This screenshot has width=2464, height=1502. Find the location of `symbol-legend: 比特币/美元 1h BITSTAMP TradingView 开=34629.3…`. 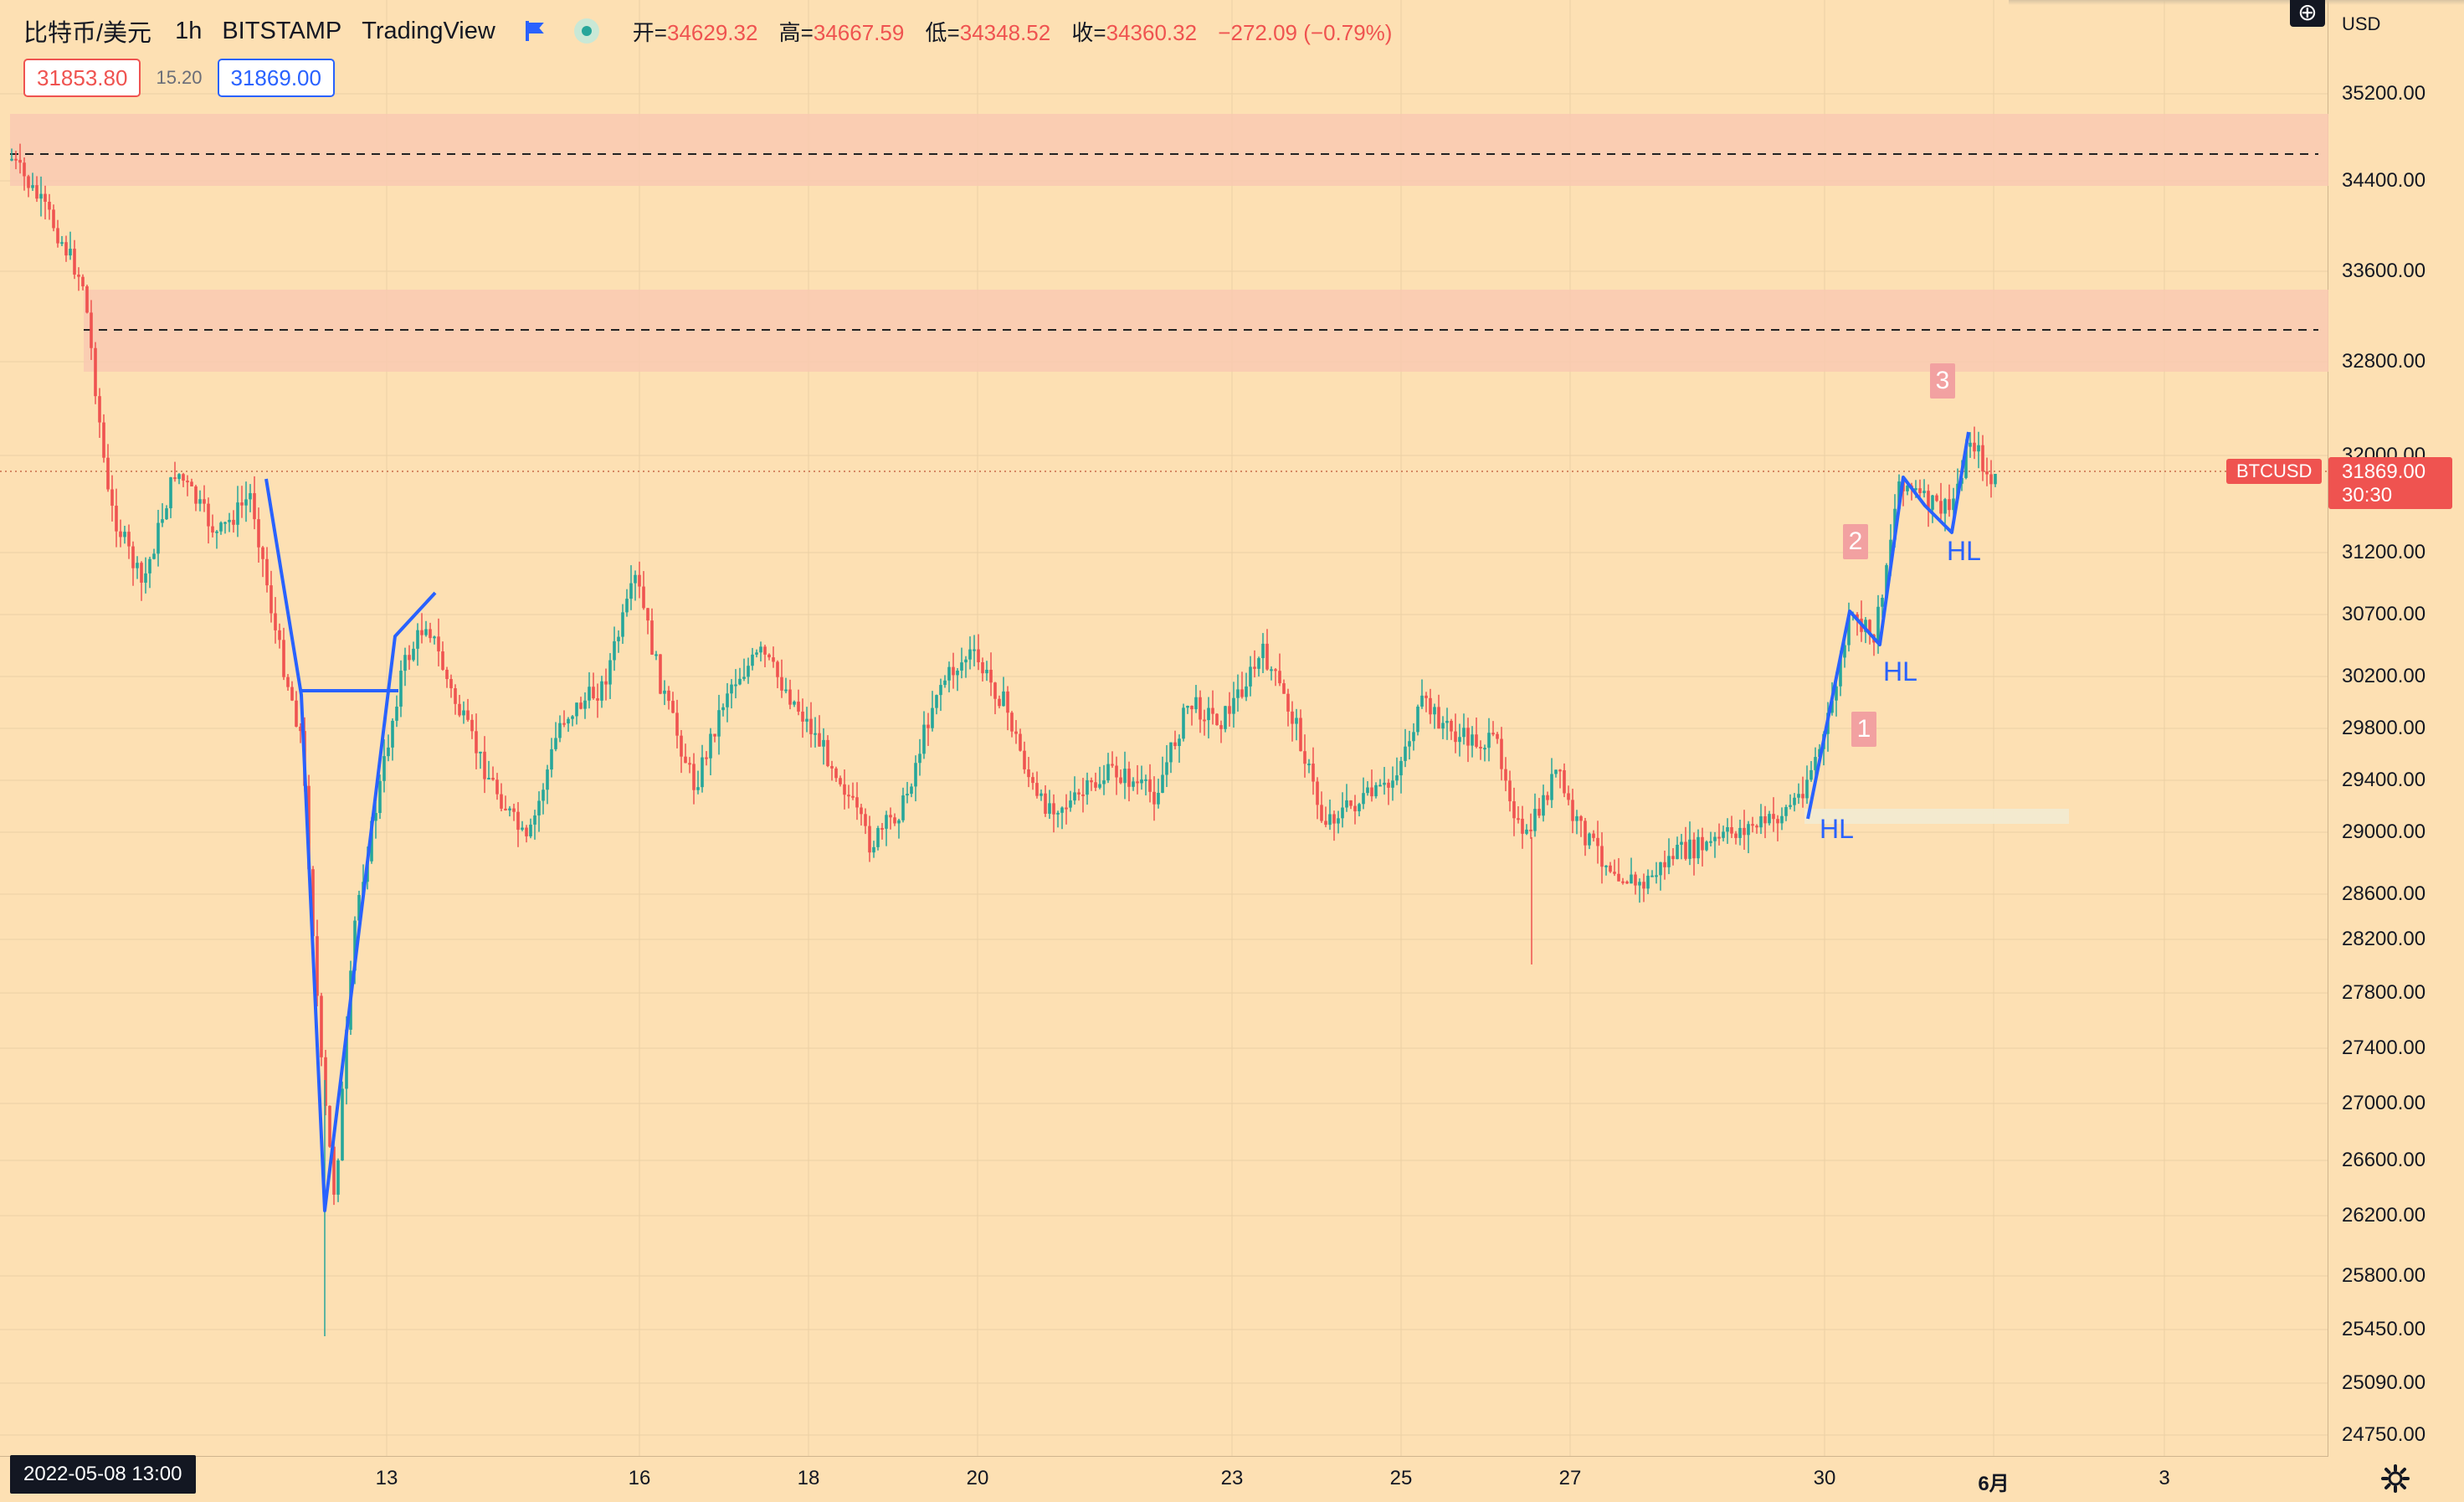

symbol-legend: 比特币/美元 1h BITSTAMP TradingView 开=34629.3… is located at coordinates (707, 31).